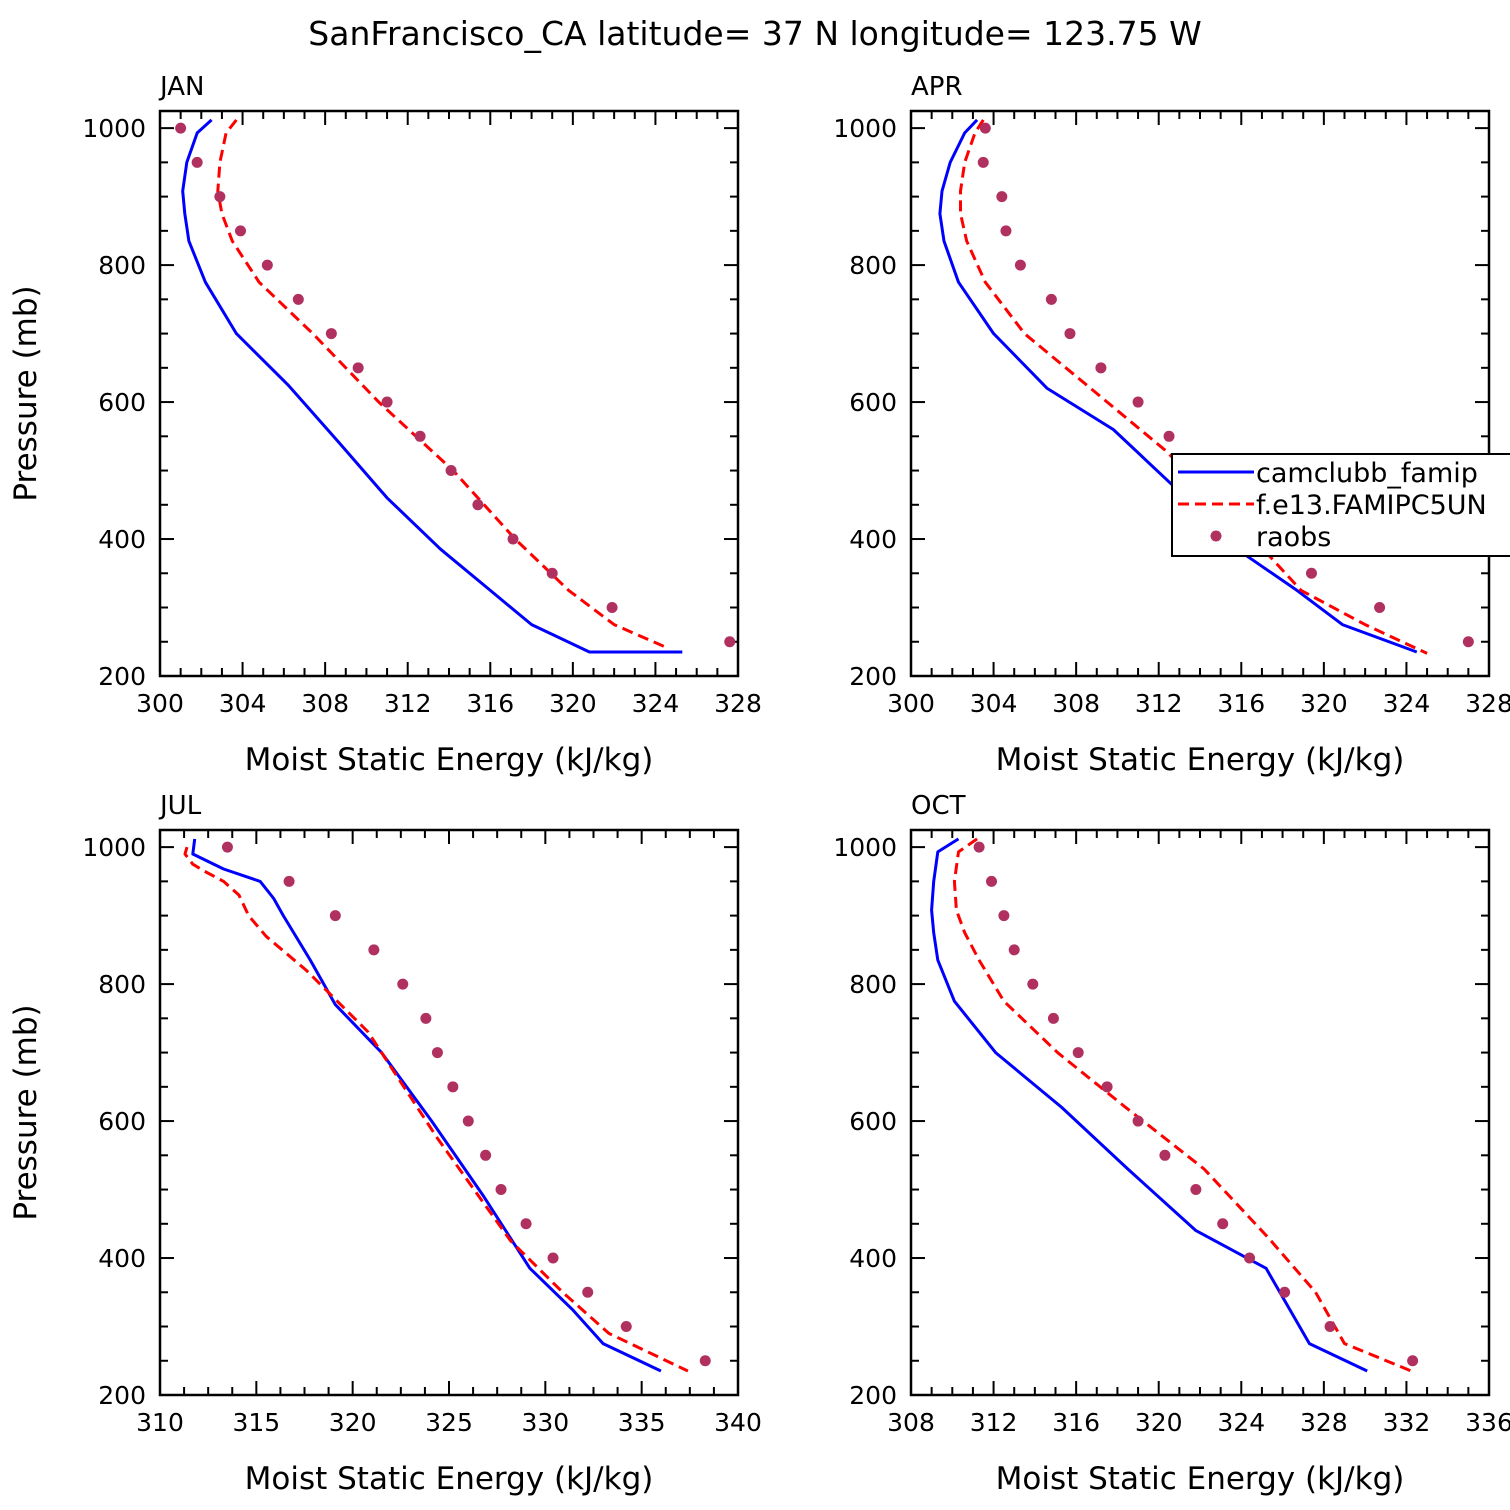 Image resolution: width=1510 pixels, height=1510 pixels. What do you see at coordinates (449, 1422) in the screenshot?
I see `x-tick-label: 325` at bounding box center [449, 1422].